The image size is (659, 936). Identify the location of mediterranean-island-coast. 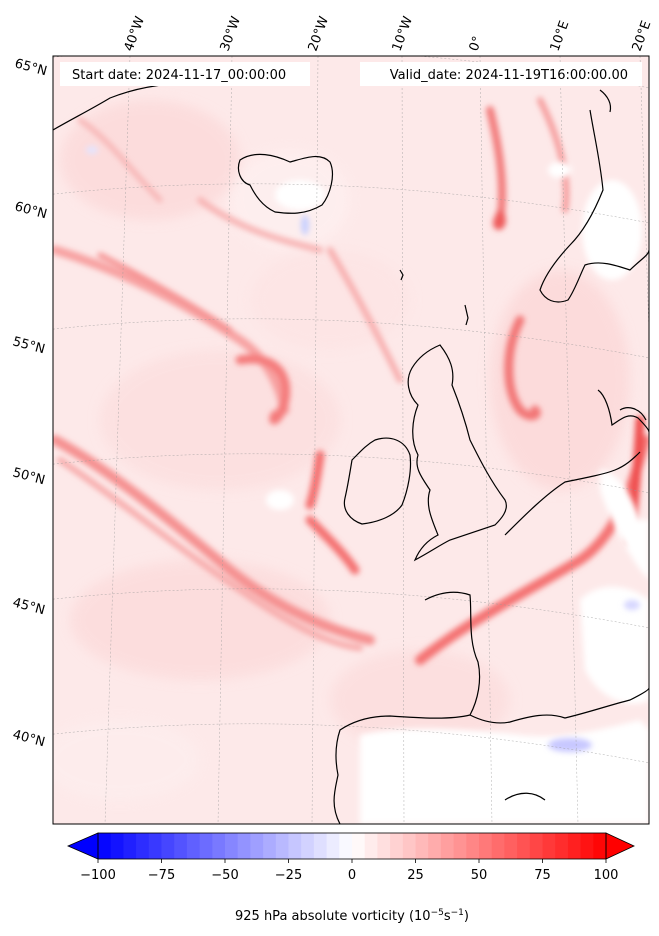
(525, 796).